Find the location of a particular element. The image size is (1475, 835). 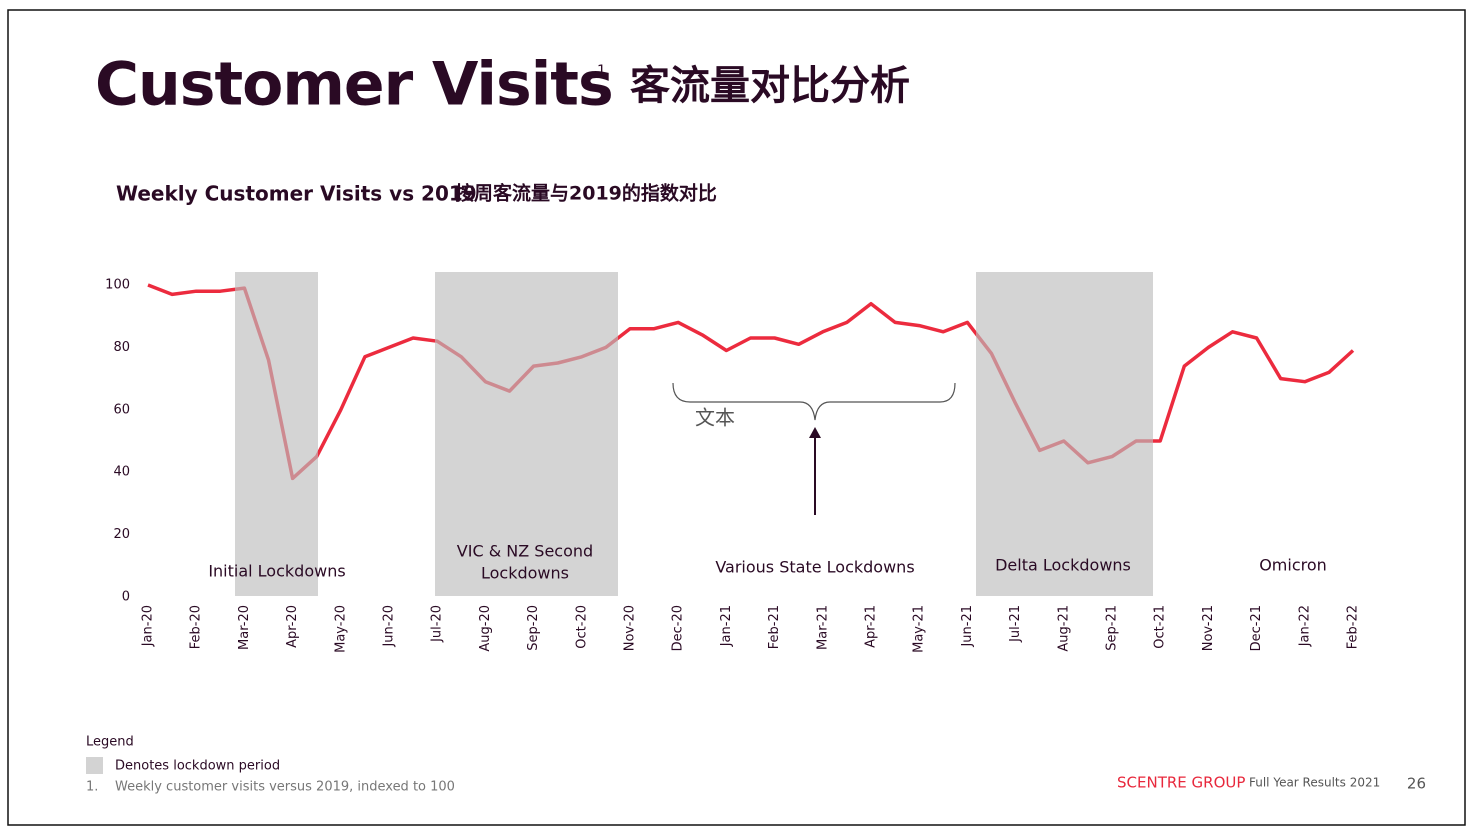

x-tick-label: Jul-21 is located at coordinates (1015, 624).